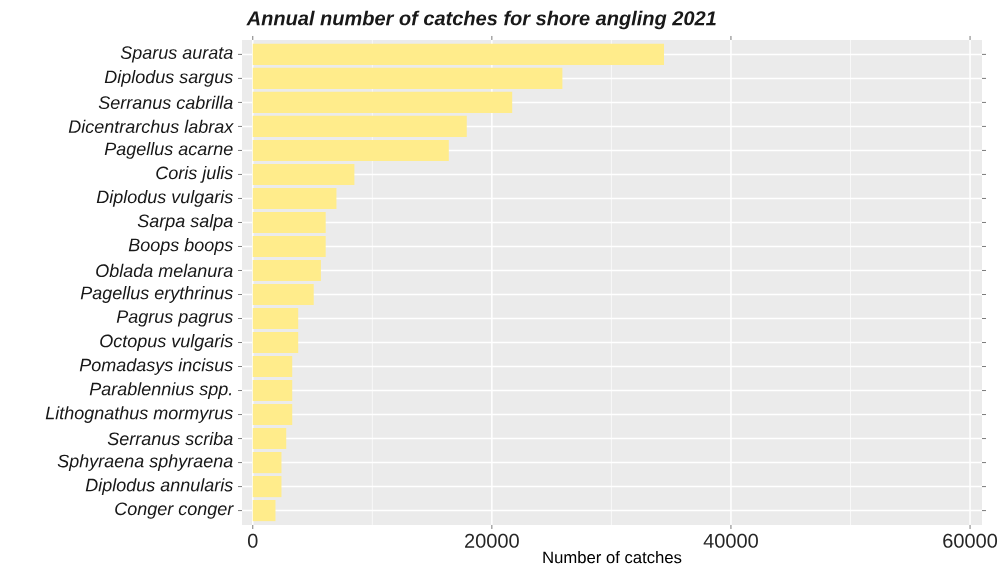 The width and height of the screenshot is (1003, 577). Describe the element at coordinates (166, 342) in the screenshot. I see `y-tick-label: Octopus vulgaris` at that location.